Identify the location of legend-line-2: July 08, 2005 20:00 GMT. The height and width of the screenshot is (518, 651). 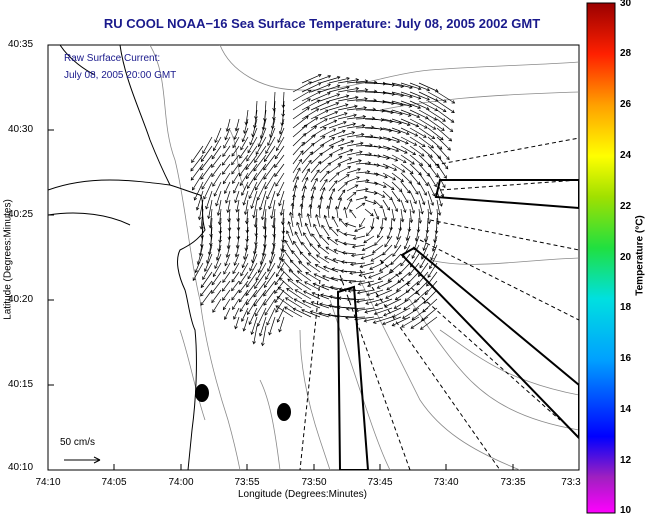
(120, 75).